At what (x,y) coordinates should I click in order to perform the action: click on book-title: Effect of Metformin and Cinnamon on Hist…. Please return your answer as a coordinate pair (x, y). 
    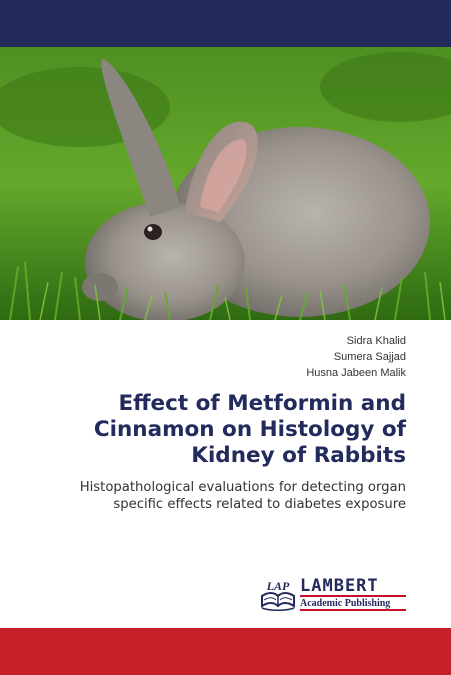
    Looking at the image, I should click on (216, 430).